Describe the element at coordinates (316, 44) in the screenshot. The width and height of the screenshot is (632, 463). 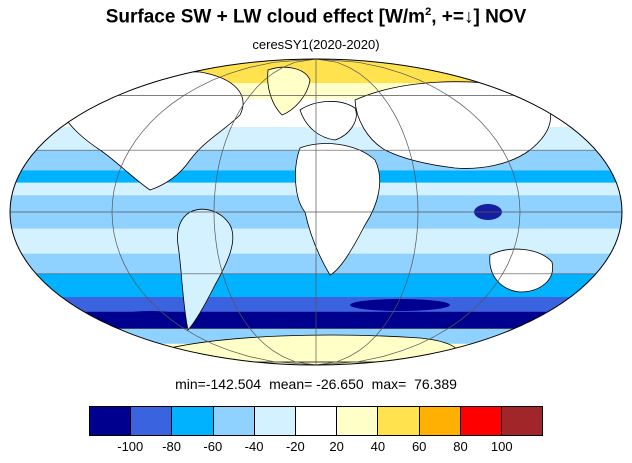
I see `chart-subtitle: ceresSY1(2020-2020)` at that location.